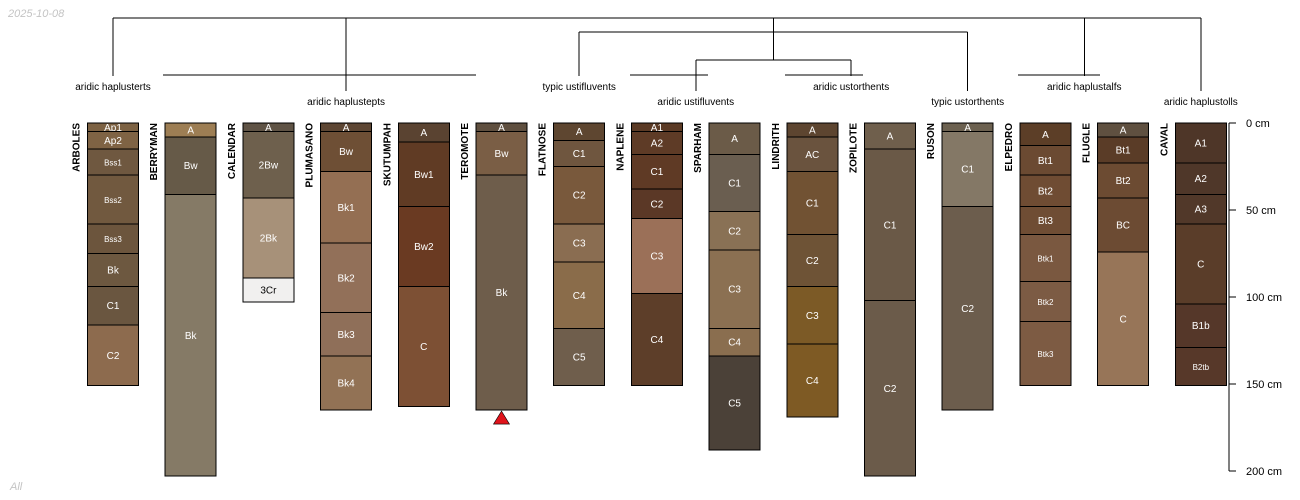 This screenshot has height=500, width=1300. Describe the element at coordinates (113, 87) in the screenshot. I see `group-label: aridic haplusterts` at that location.